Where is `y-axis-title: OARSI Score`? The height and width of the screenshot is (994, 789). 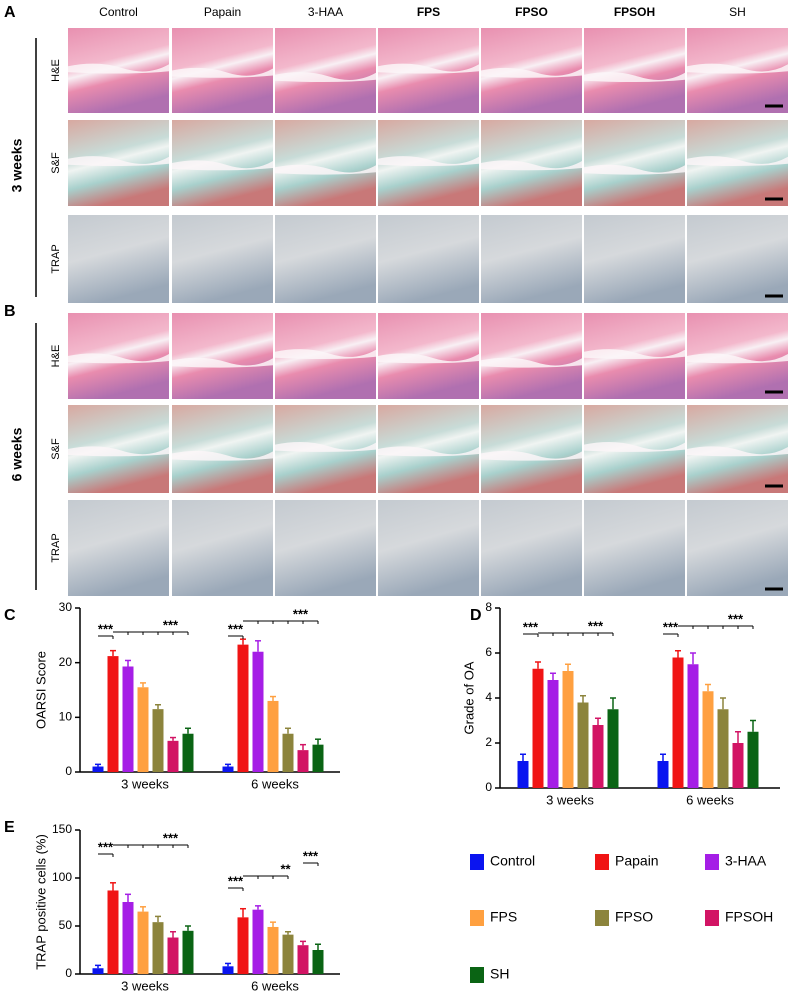 y-axis-title: OARSI Score is located at coordinates (40, 690).